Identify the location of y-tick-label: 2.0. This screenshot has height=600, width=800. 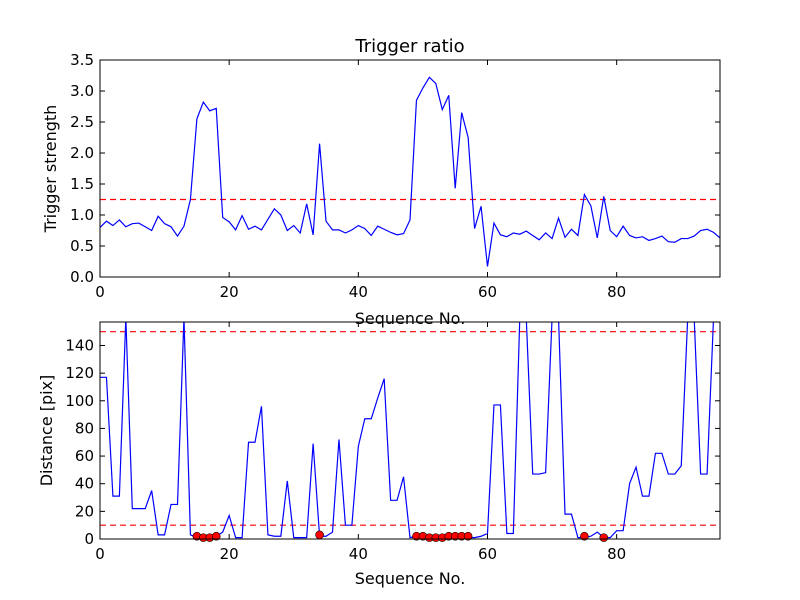
(82, 153).